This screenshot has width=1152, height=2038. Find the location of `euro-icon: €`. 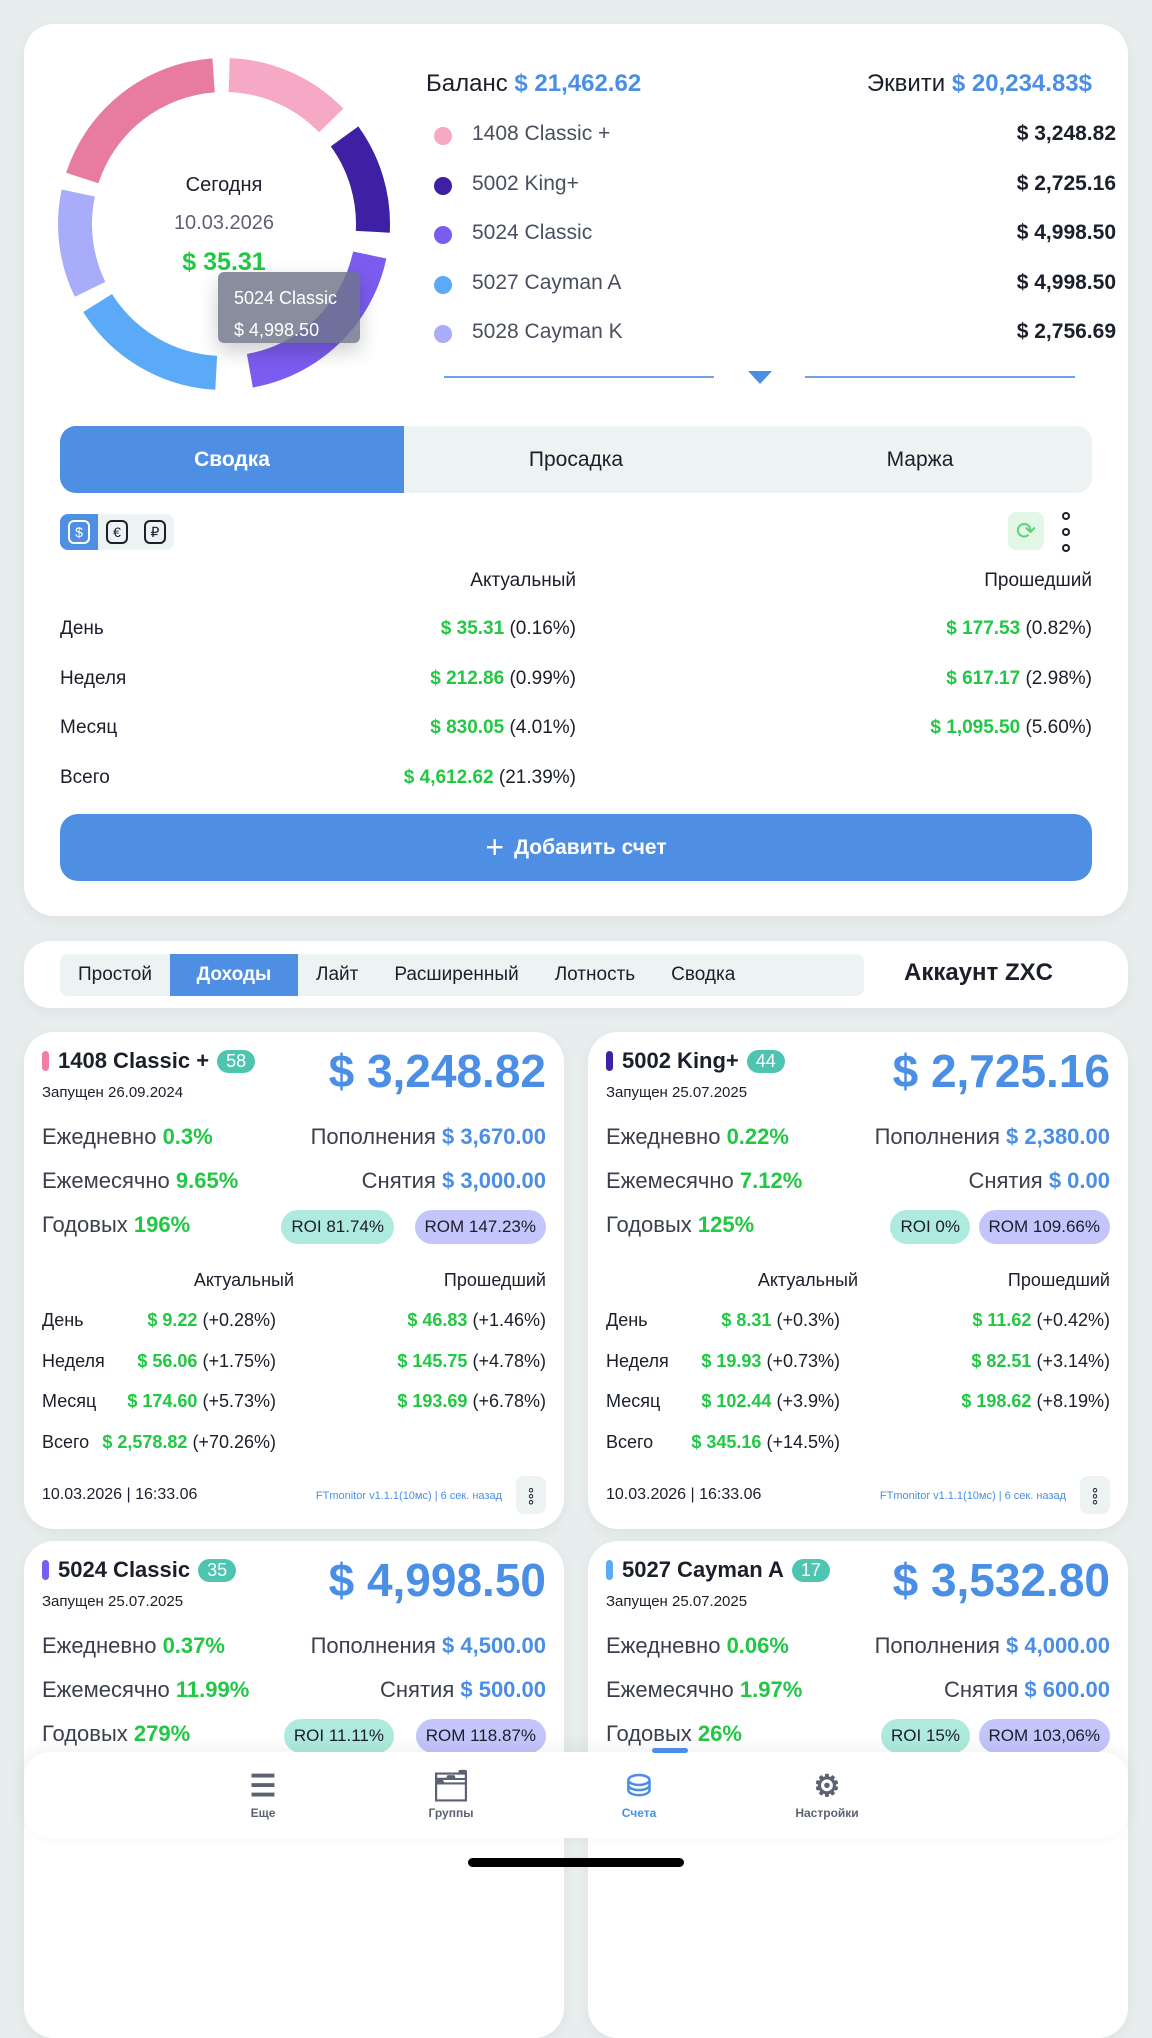

euro-icon: € is located at coordinates (117, 532).